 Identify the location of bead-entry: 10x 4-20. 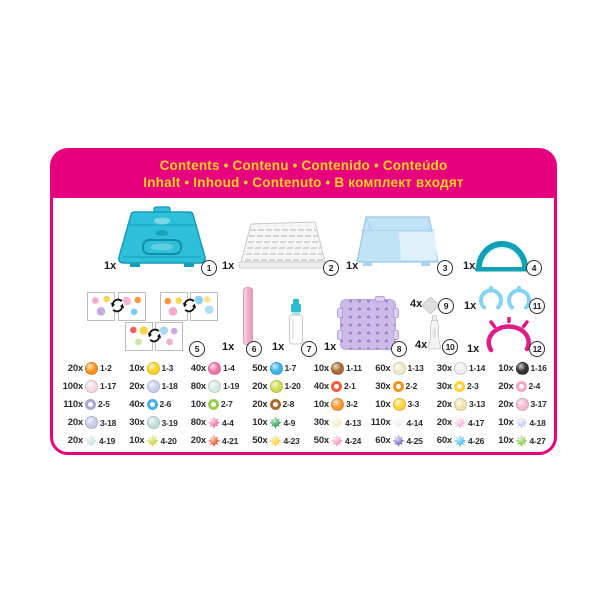
(151, 440).